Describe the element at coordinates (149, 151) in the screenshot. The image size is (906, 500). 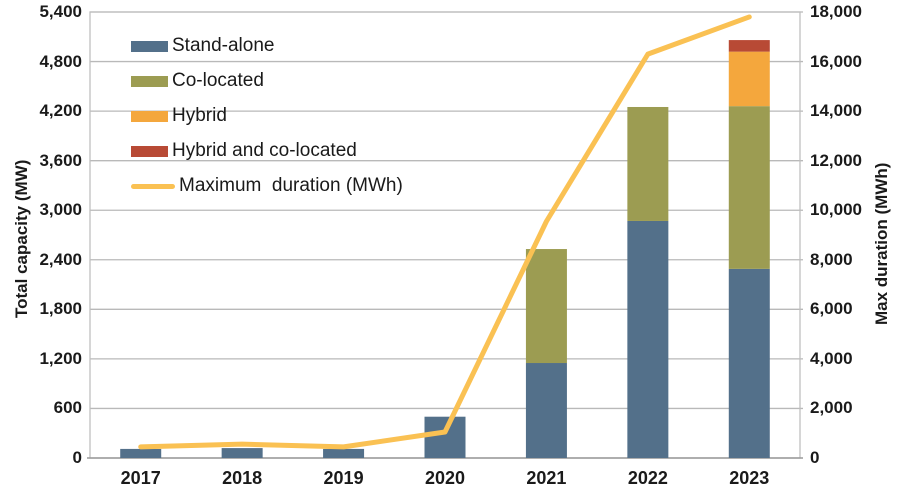
I see `hybrid-co-located-swatch-icon` at that location.